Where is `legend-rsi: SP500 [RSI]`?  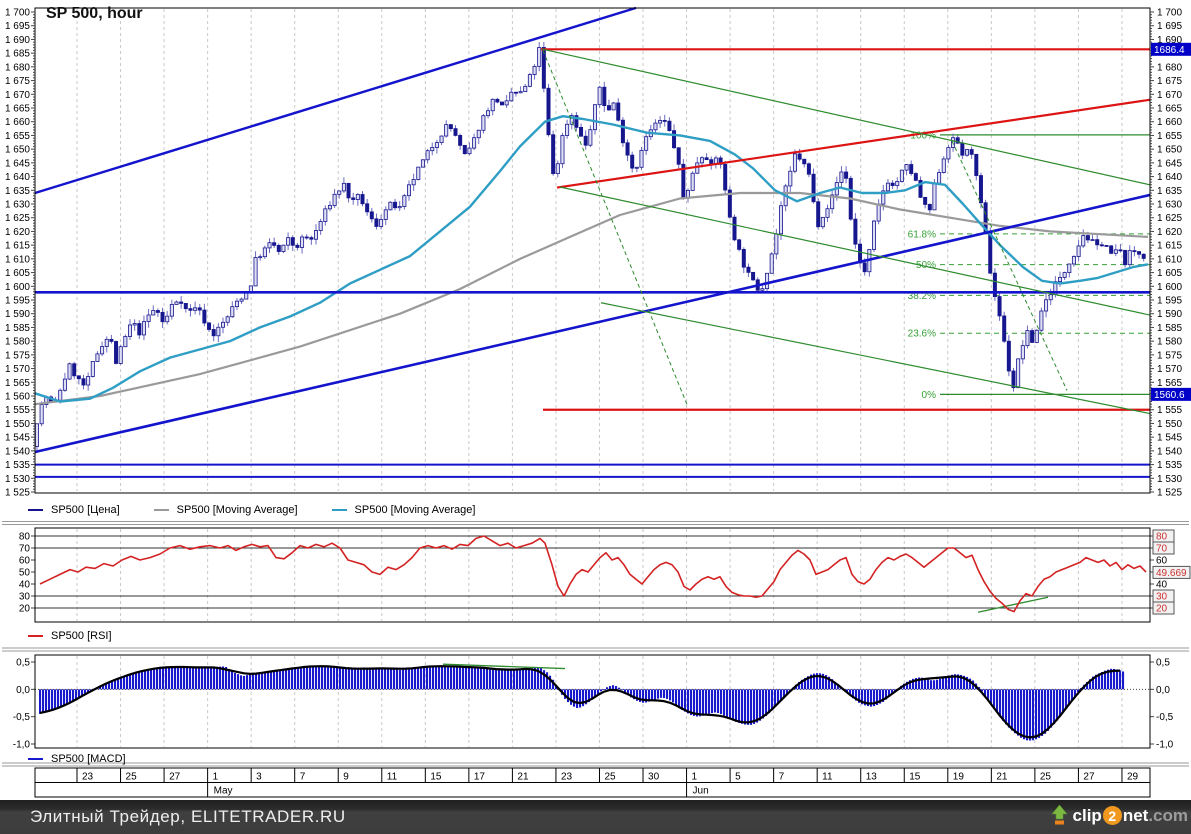 legend-rsi: SP500 [RSI] is located at coordinates (87, 636).